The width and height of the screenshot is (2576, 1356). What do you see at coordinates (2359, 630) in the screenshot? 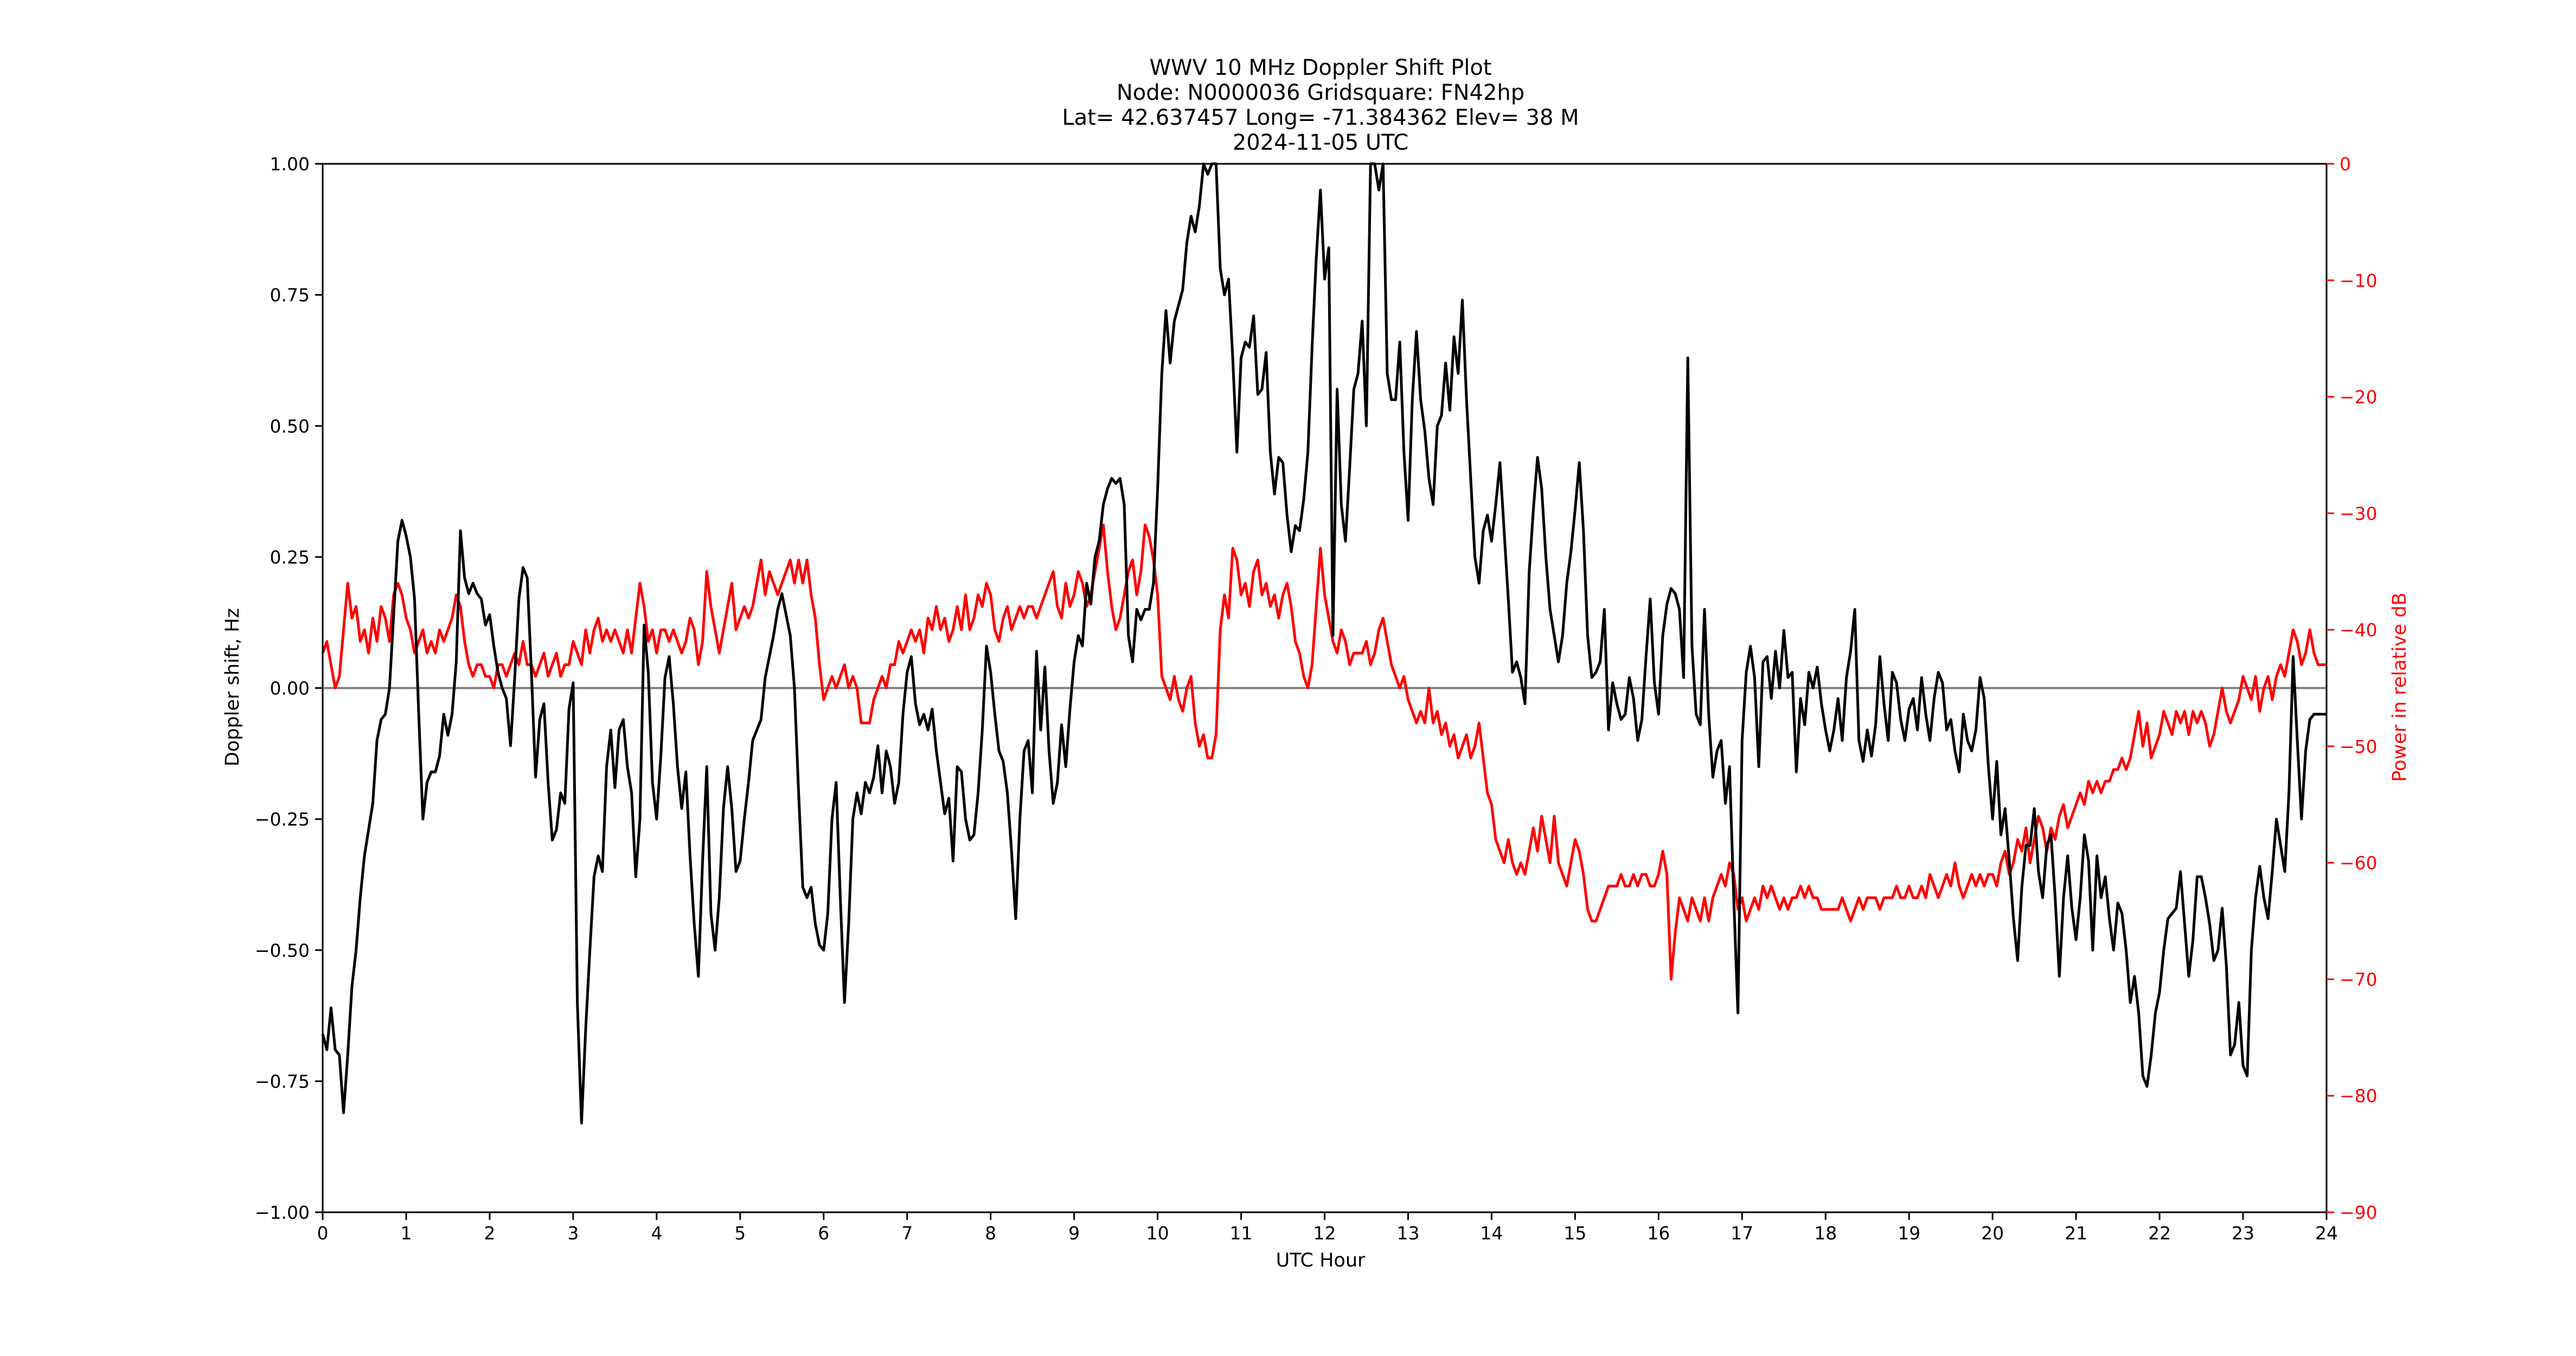
I see `right-y-tick-label: −40` at bounding box center [2359, 630].